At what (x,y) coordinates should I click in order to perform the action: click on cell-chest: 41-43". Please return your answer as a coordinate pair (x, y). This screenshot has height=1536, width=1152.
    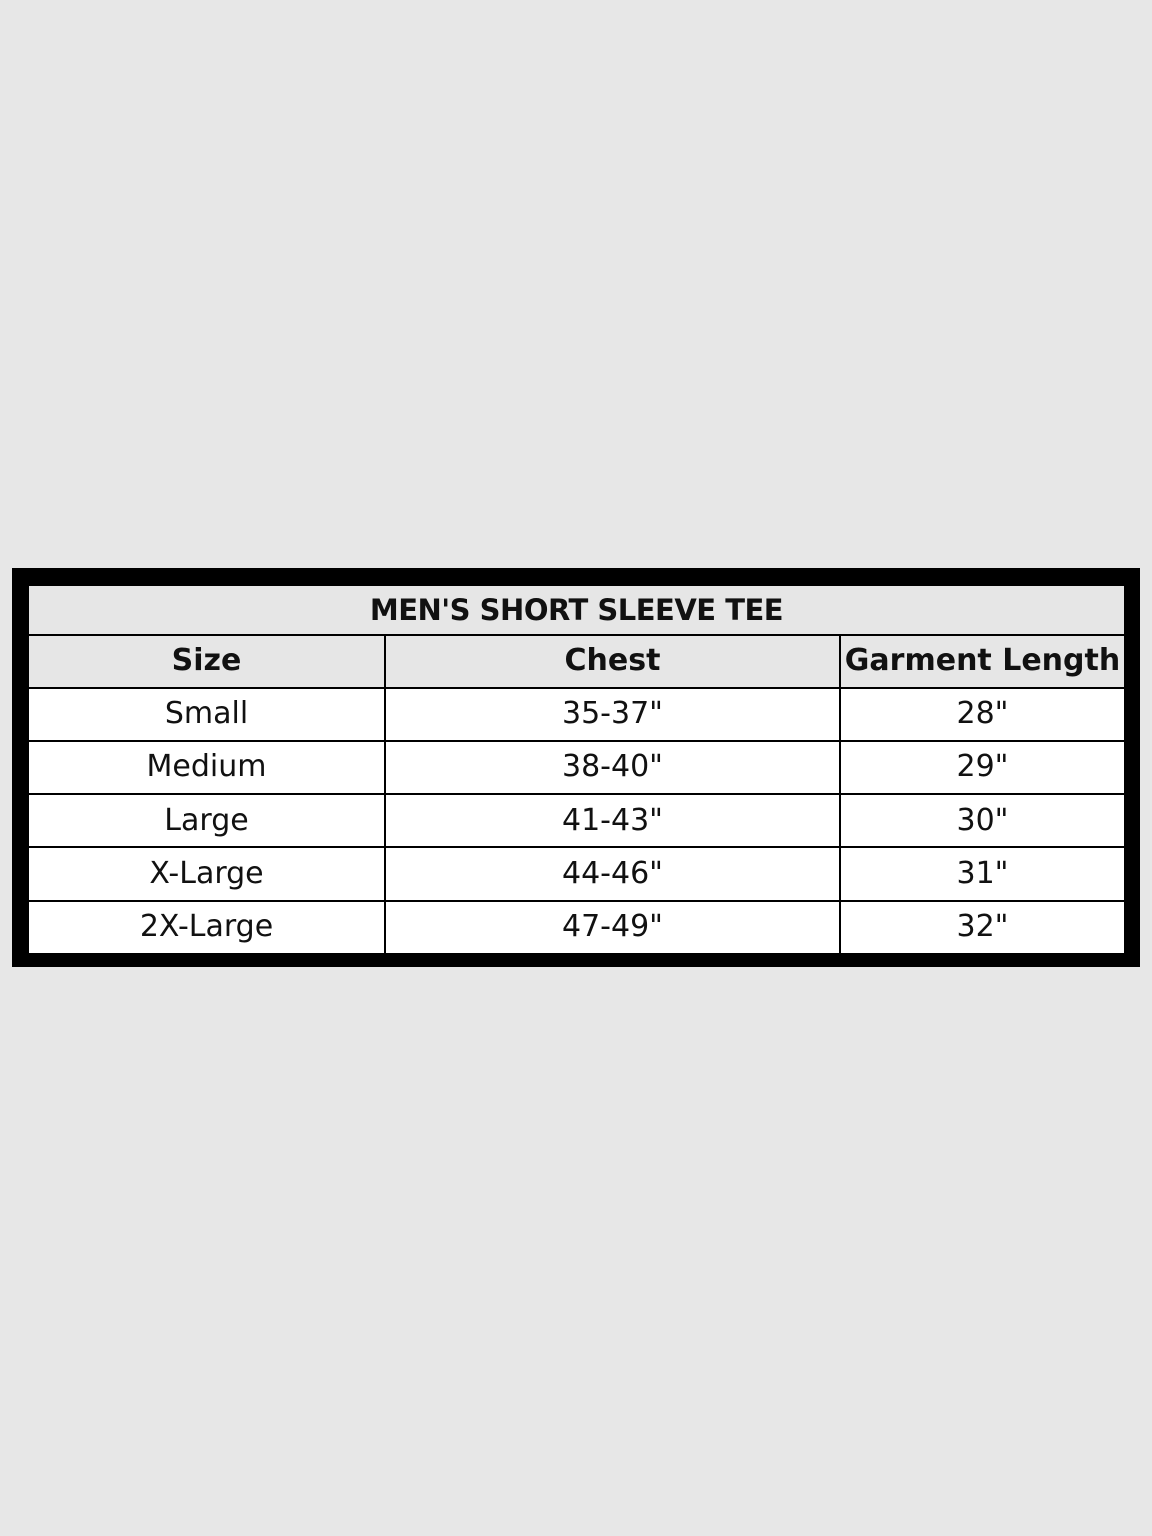
    Looking at the image, I should click on (612, 821).